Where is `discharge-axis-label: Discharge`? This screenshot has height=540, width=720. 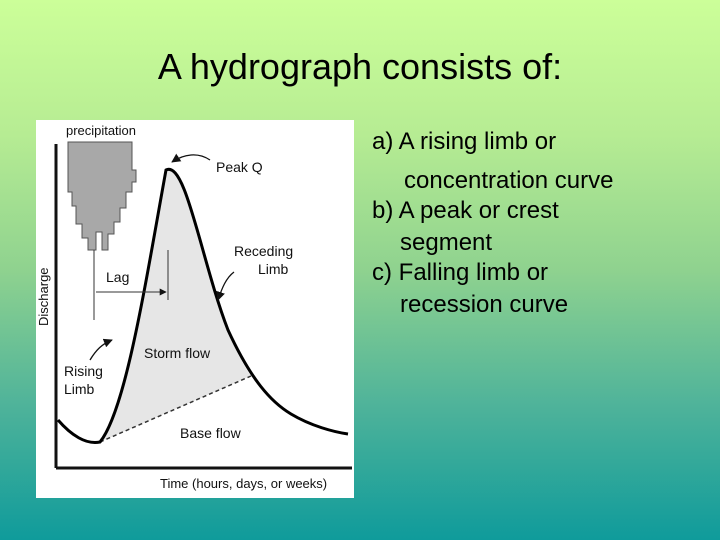 discharge-axis-label: Discharge is located at coordinates (43, 296).